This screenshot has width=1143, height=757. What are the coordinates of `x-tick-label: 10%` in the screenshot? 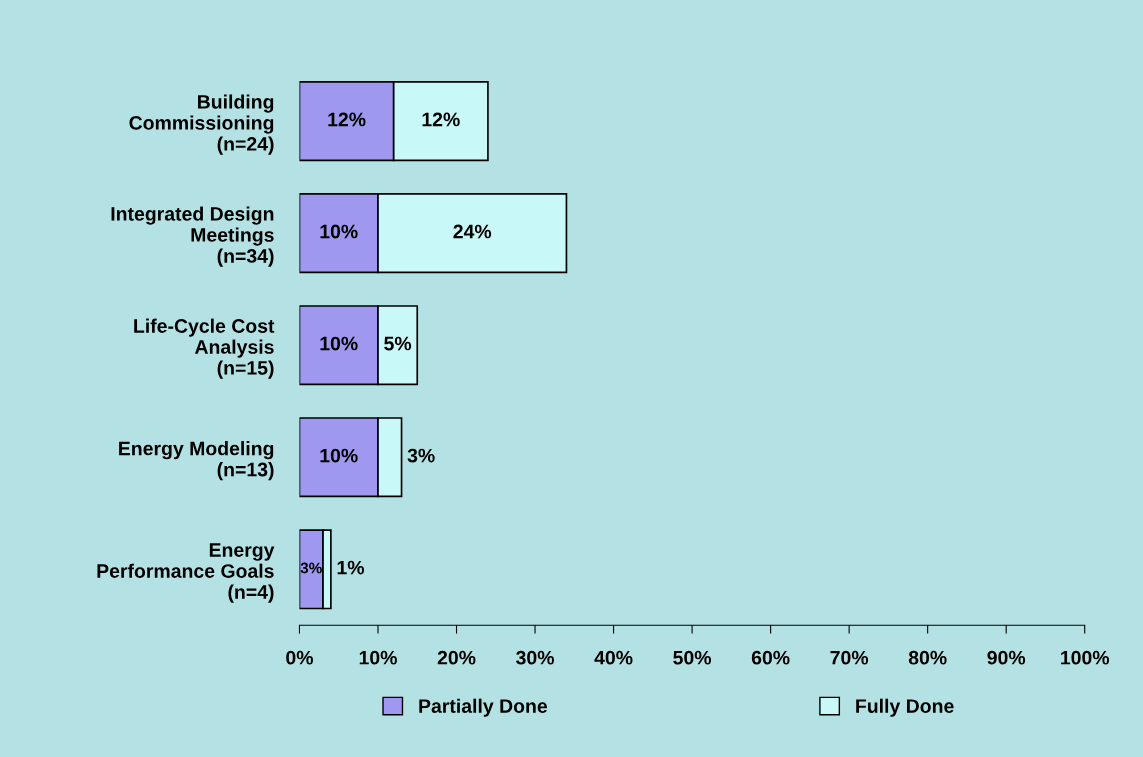 It's located at (378, 657).